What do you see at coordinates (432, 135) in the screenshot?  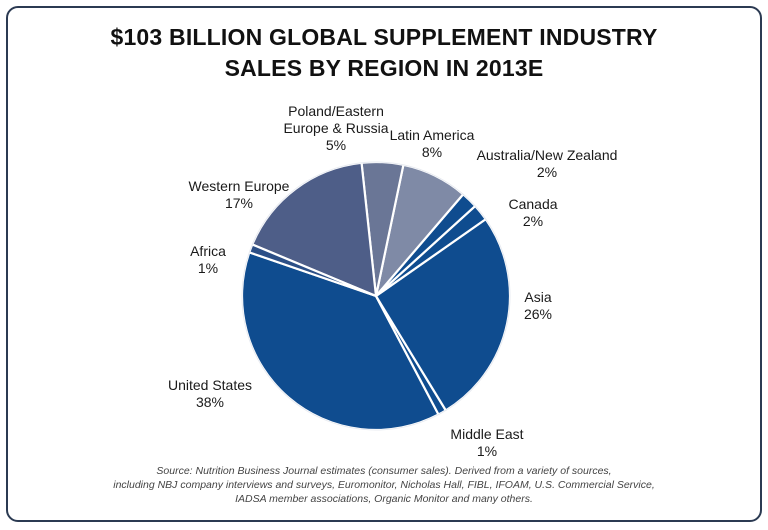 I see `label-latin-america-name: Latin America` at bounding box center [432, 135].